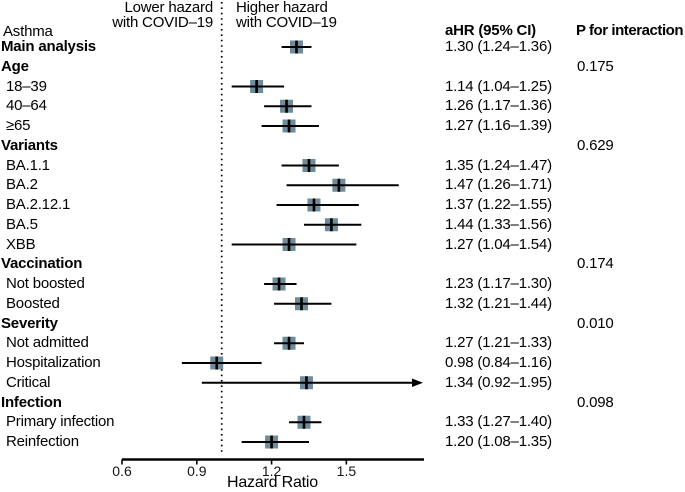  I want to click on row-ahr-value: 1.37 (1.22–1.55), so click(498, 204).